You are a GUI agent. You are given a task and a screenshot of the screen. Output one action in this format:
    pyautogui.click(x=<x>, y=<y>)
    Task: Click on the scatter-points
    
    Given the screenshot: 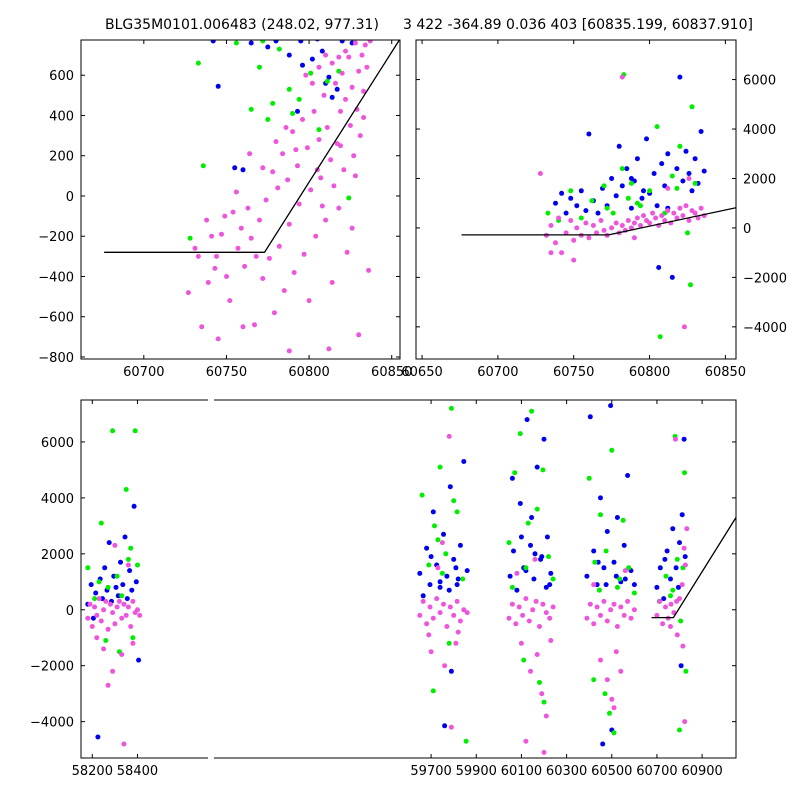 What is the action you would take?
    pyautogui.click(x=622, y=206)
    